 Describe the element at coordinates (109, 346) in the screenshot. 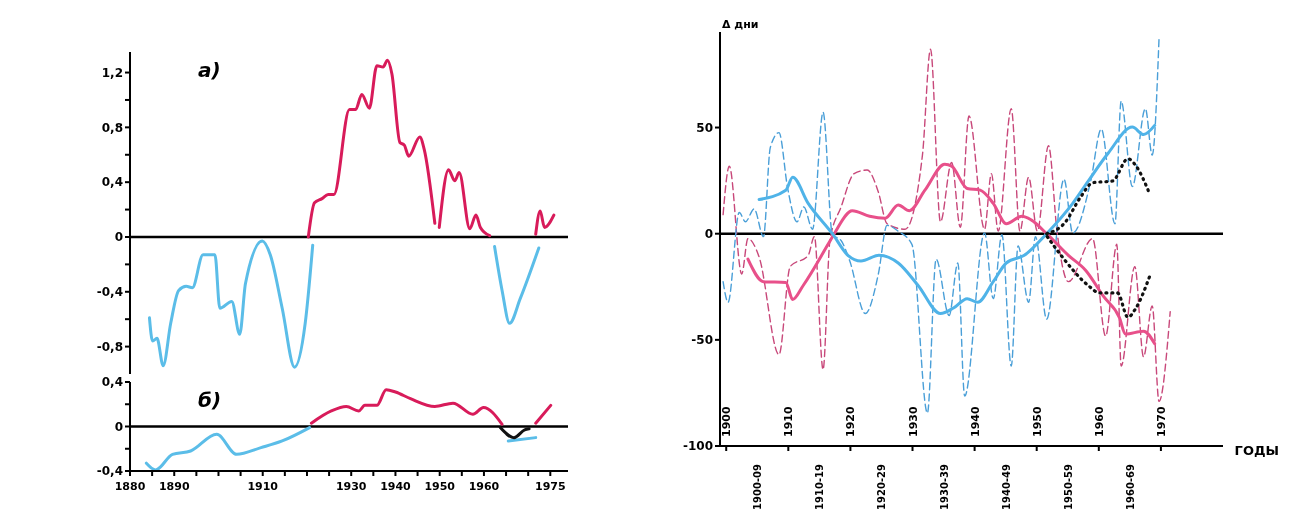

I see `y-tick-label: -0,8` at that location.